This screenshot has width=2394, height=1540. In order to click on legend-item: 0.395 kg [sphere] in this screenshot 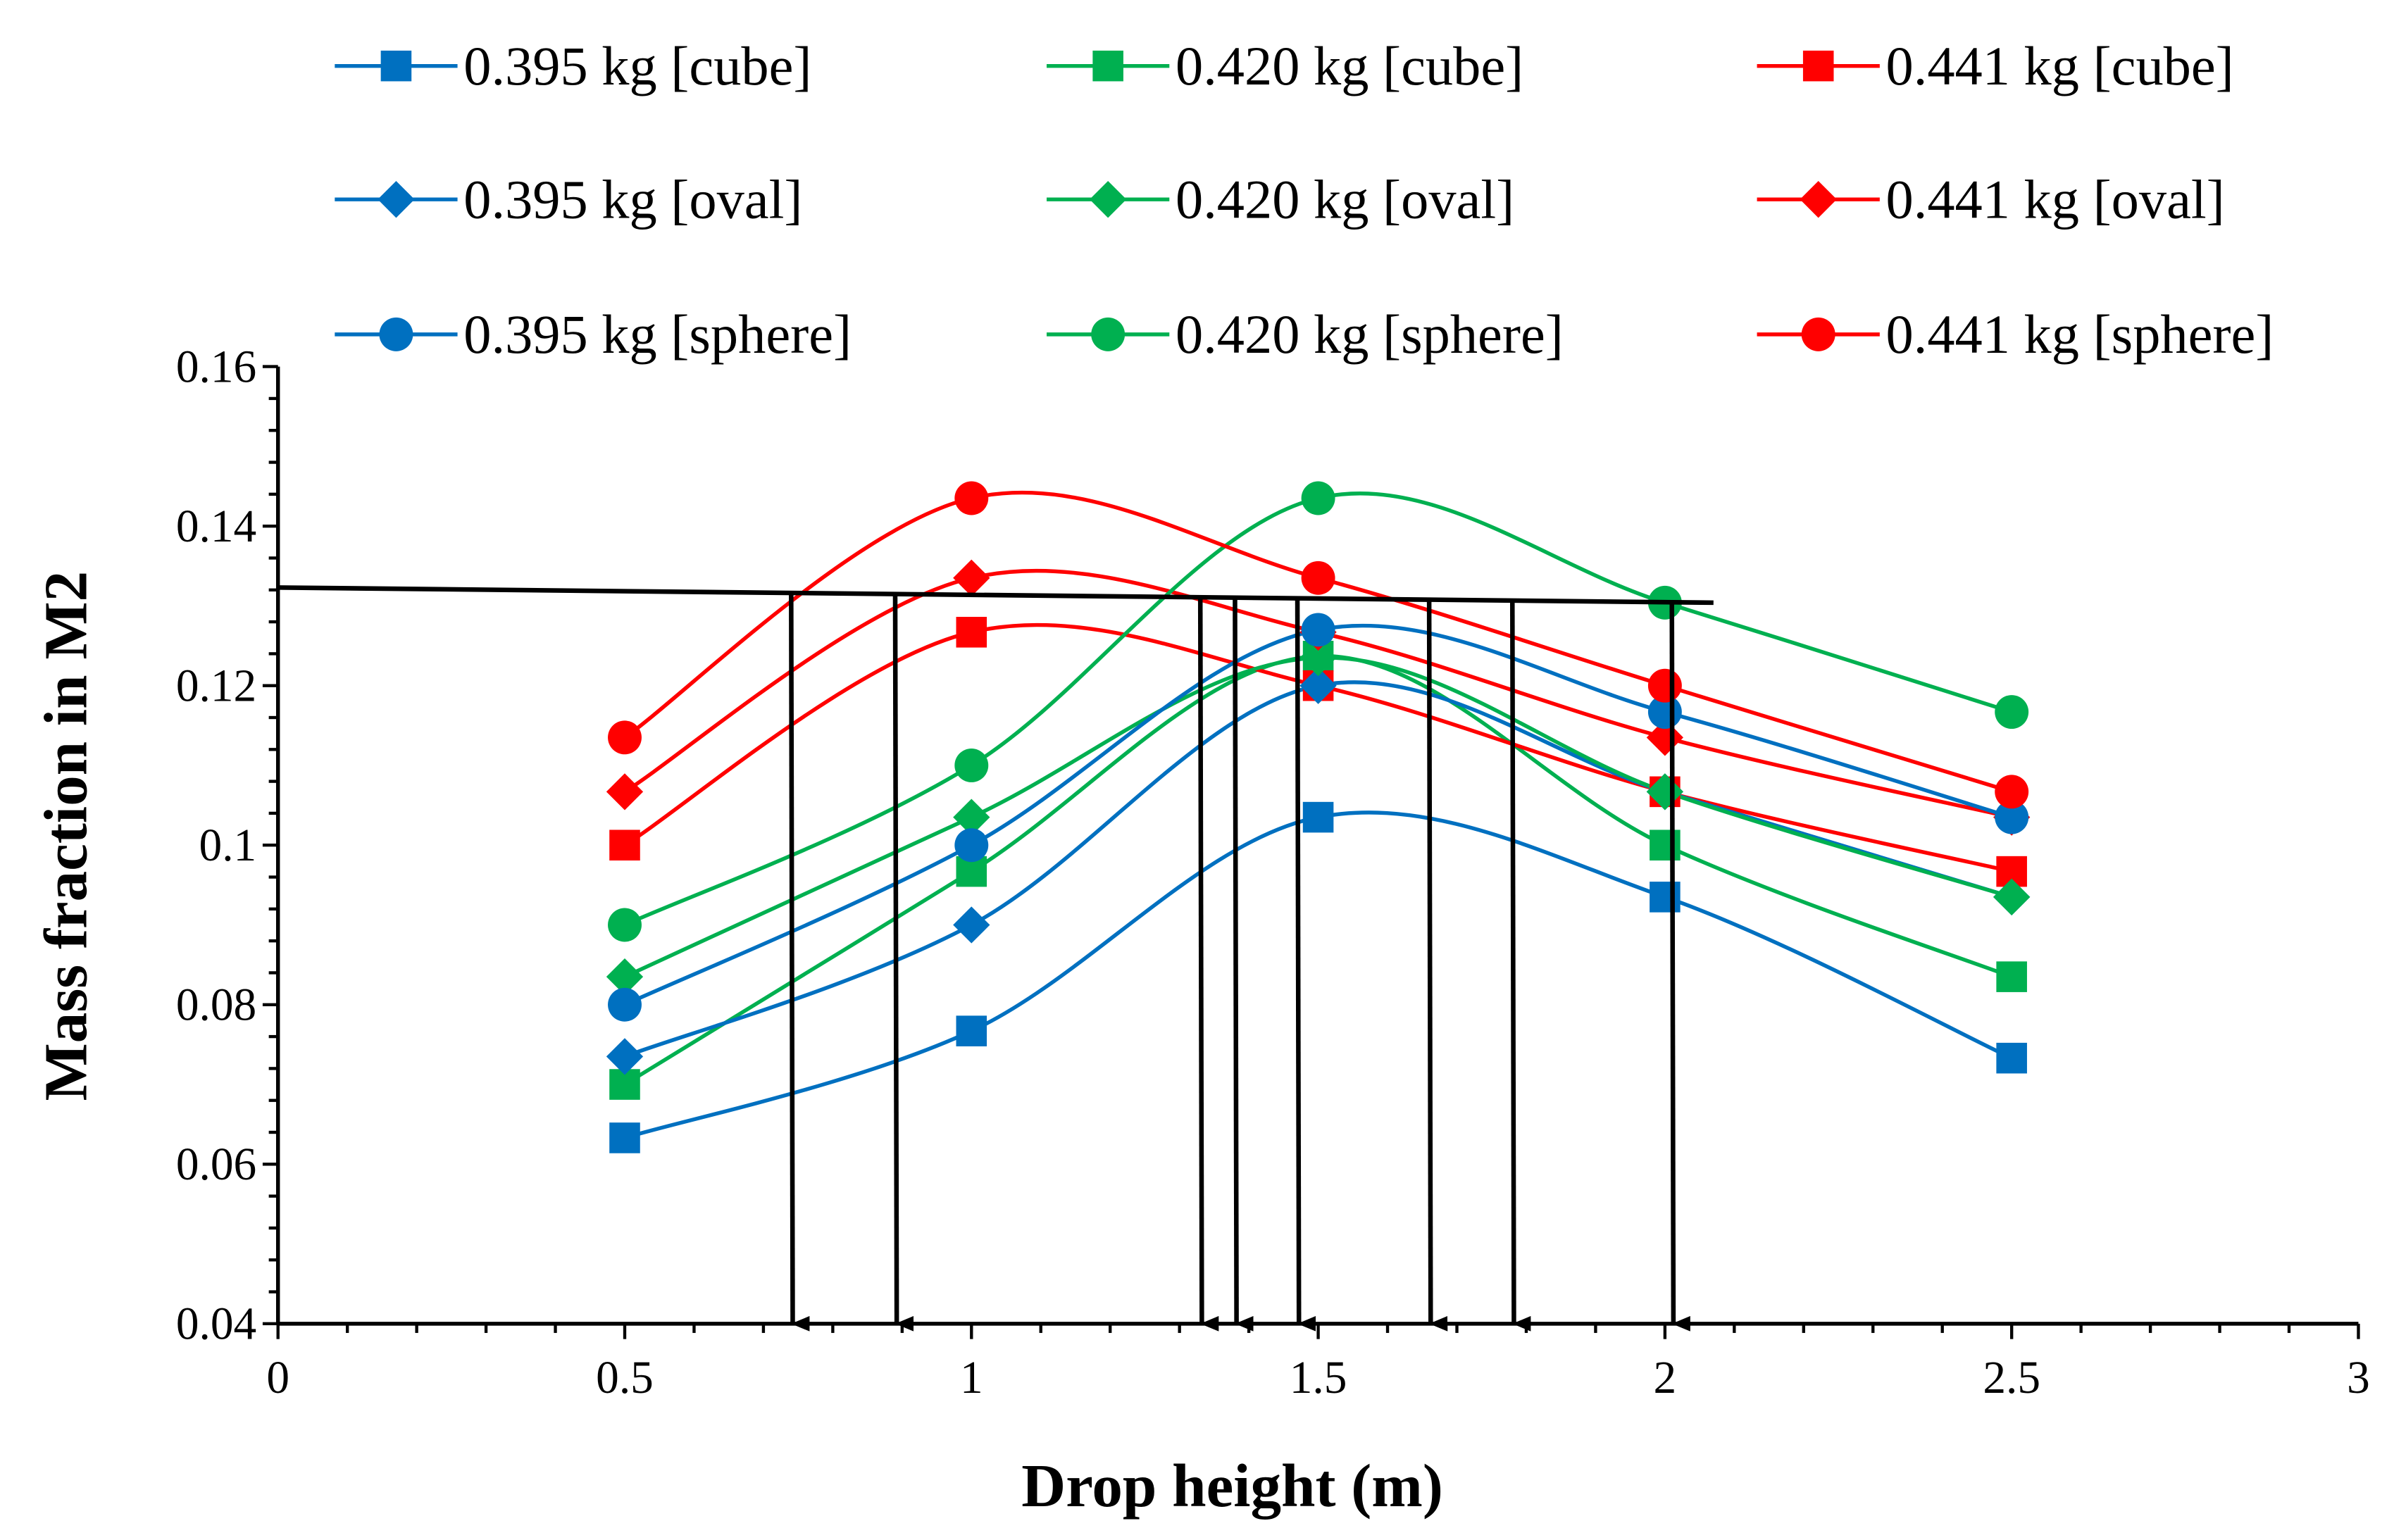, I will do `click(593, 334)`.